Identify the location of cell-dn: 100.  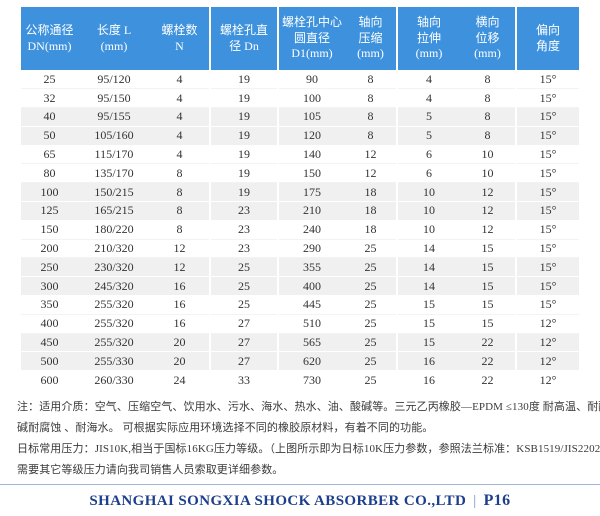
(49, 192).